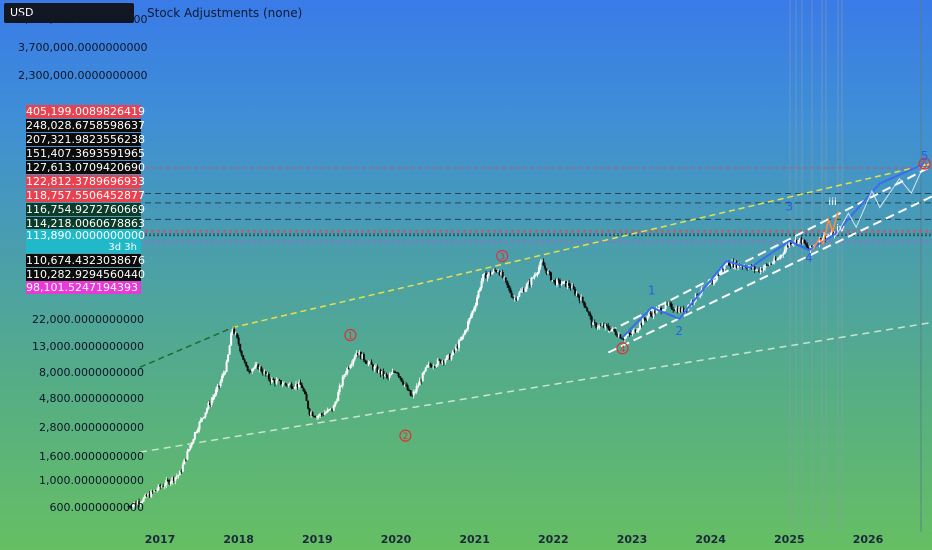 The height and width of the screenshot is (550, 932). What do you see at coordinates (85, 260) in the screenshot?
I see `price-level-label: 110,674.4323038676` at bounding box center [85, 260].